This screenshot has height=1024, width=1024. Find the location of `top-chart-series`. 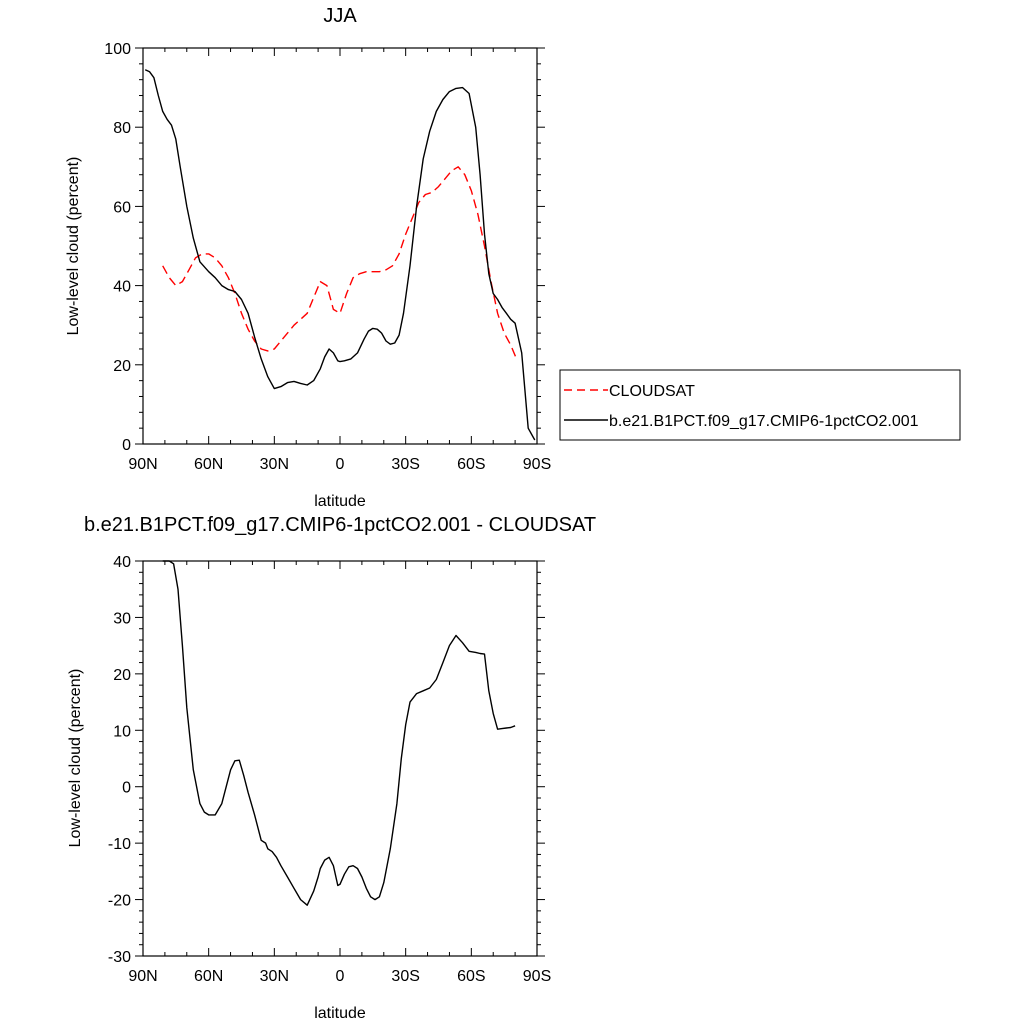

top-chart-series is located at coordinates (340, 255).